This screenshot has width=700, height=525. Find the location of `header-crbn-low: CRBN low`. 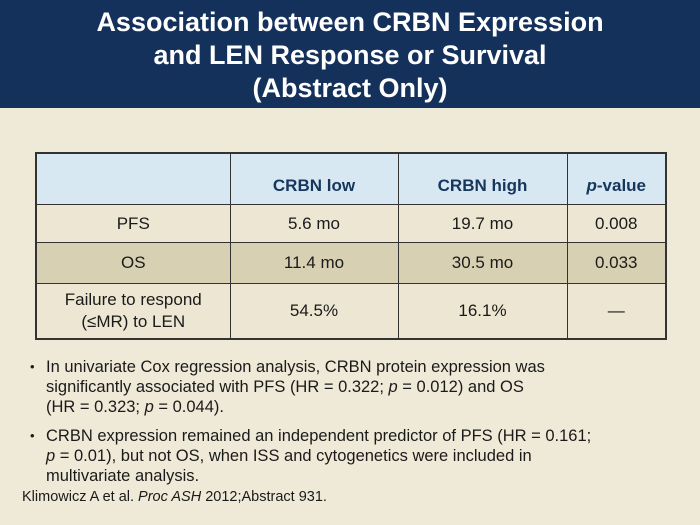

header-crbn-low: CRBN low is located at coordinates (314, 178).